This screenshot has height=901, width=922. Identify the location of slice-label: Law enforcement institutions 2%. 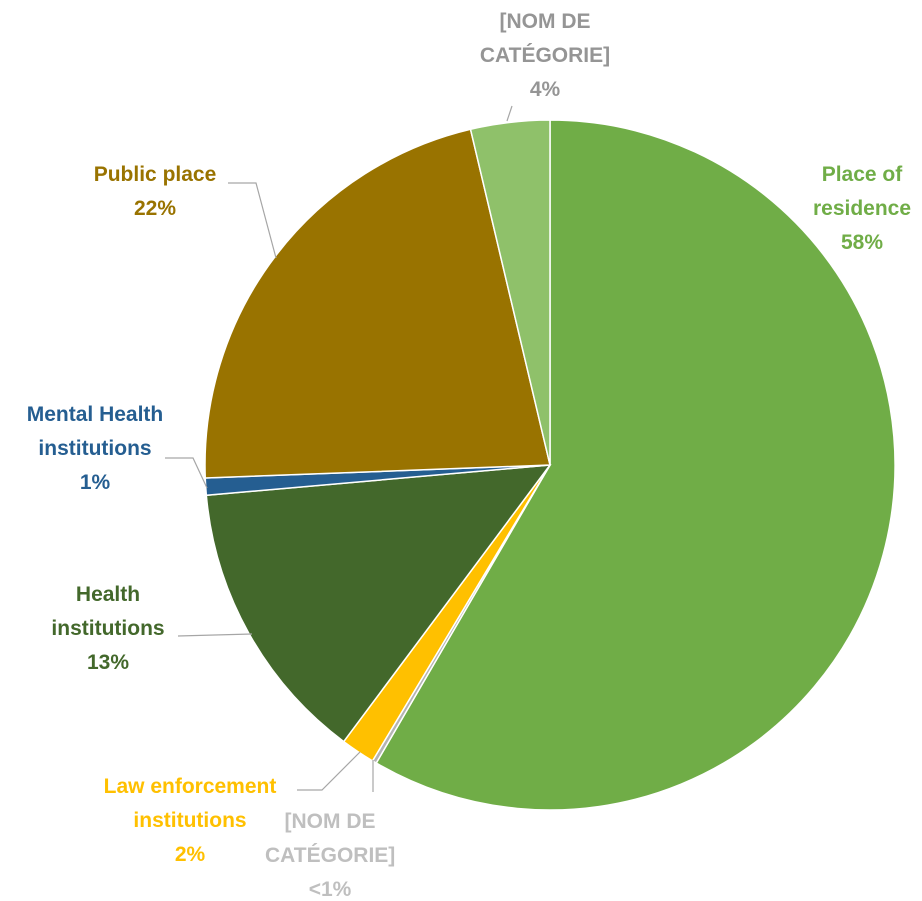
(190, 821).